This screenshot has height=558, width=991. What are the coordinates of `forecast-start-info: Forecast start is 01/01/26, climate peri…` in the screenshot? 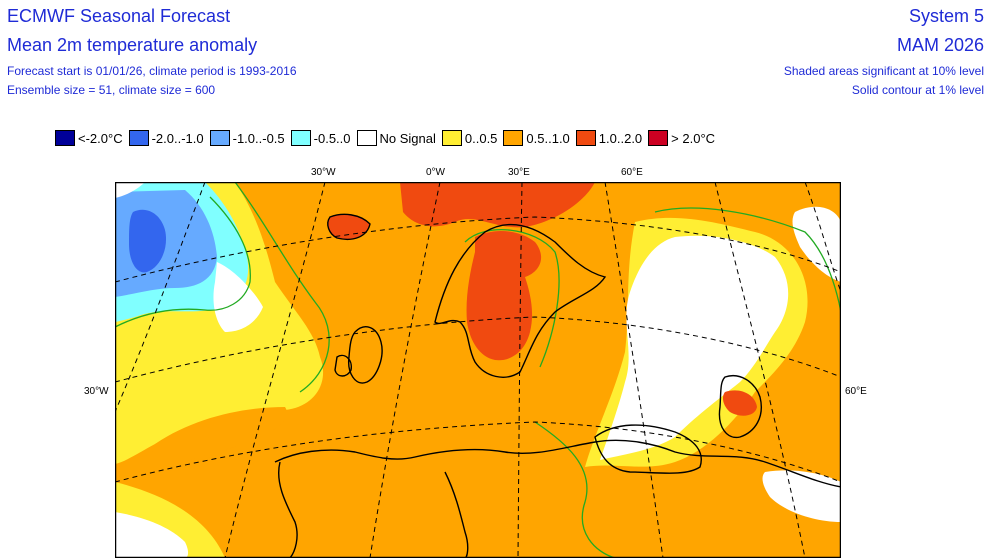 It's located at (152, 71).